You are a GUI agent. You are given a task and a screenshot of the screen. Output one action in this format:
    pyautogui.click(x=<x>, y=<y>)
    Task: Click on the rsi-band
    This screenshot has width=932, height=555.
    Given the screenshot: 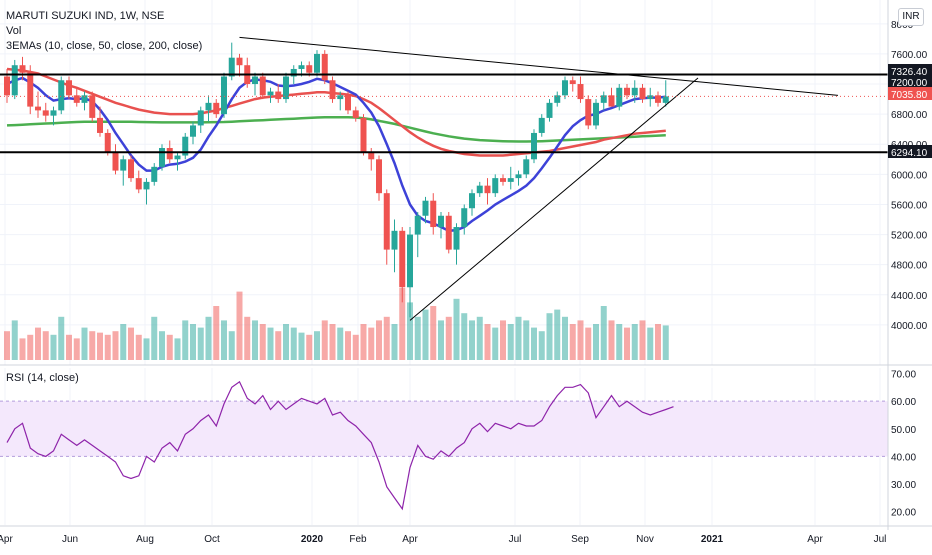 What is the action you would take?
    pyautogui.click(x=444, y=429)
    